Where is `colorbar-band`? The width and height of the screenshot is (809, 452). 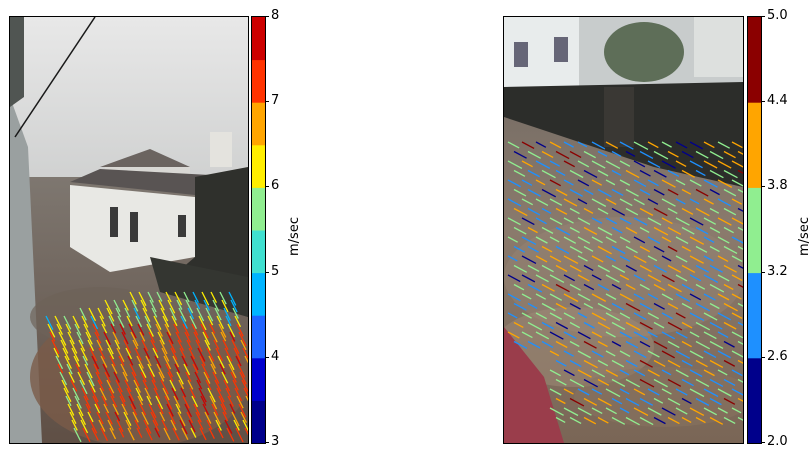 colorbar-band is located at coordinates (754, 145).